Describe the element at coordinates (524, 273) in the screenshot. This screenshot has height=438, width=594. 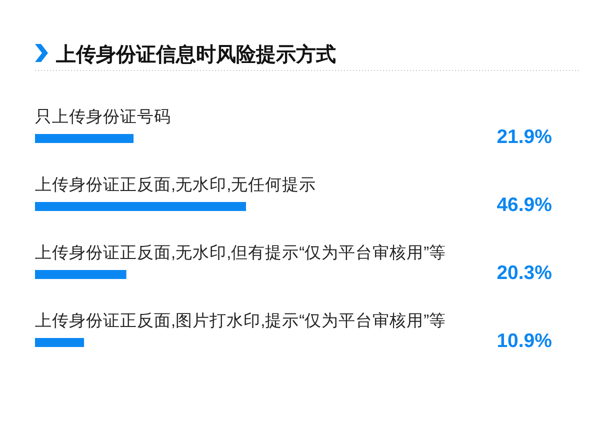
I see `data-label: 20.3%` at that location.